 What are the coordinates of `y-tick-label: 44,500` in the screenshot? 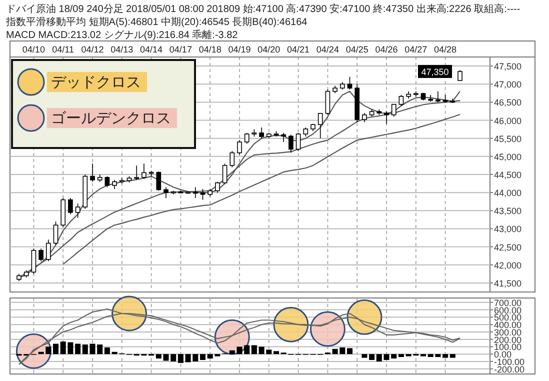 It's located at (508, 175).